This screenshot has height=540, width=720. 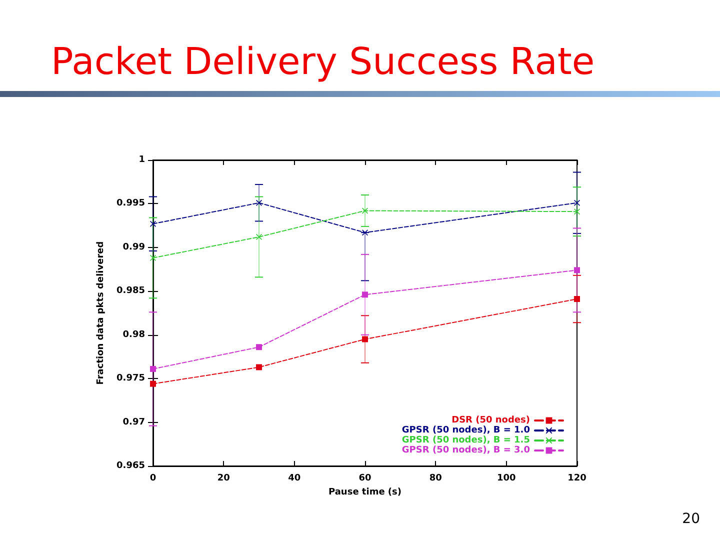 What do you see at coordinates (577, 479) in the screenshot?
I see `x-tick-label: 120` at bounding box center [577, 479].